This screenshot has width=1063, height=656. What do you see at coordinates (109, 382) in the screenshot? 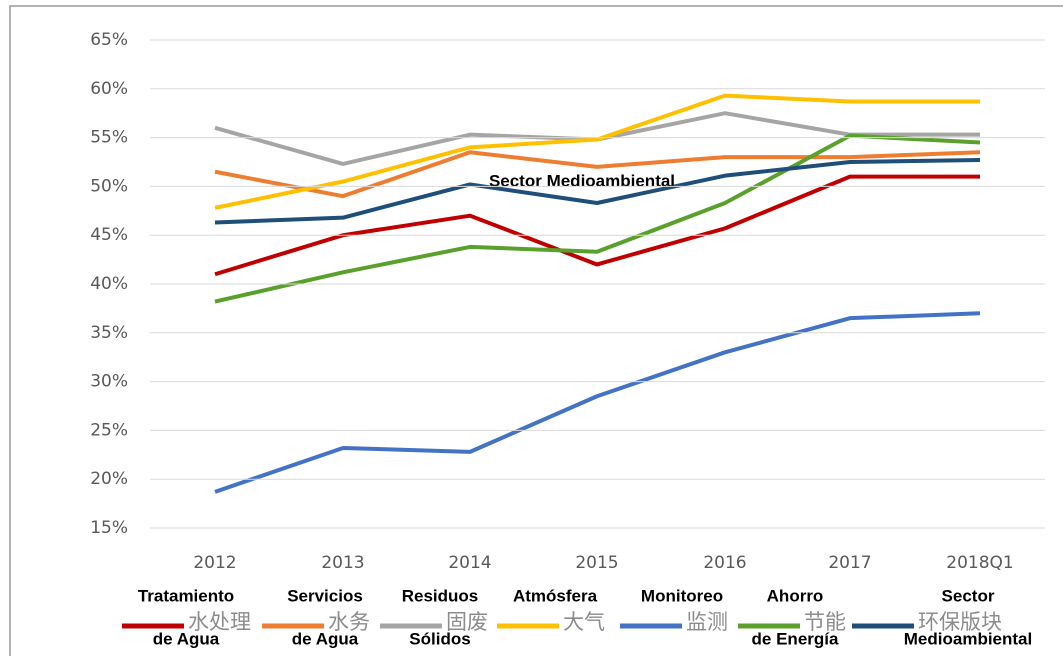
I see `y-tick-label: 30%` at bounding box center [109, 382].